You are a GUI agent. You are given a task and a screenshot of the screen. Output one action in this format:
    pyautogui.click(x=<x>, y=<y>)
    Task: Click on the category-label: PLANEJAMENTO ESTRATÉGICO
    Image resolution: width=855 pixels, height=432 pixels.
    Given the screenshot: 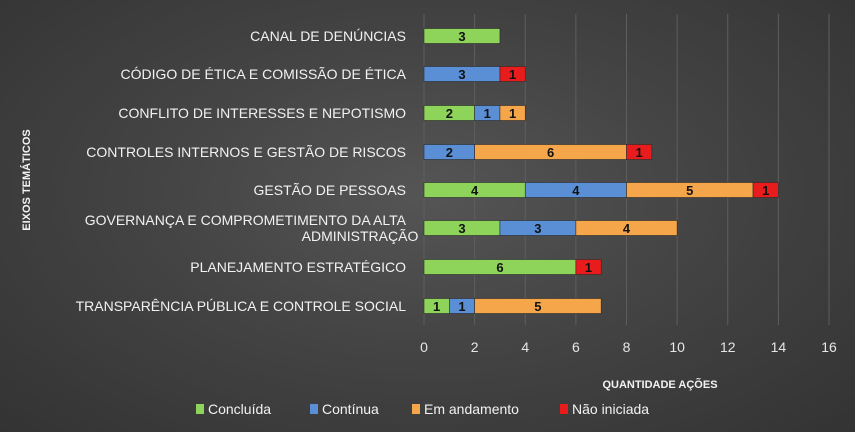 What is the action you would take?
    pyautogui.click(x=298, y=267)
    